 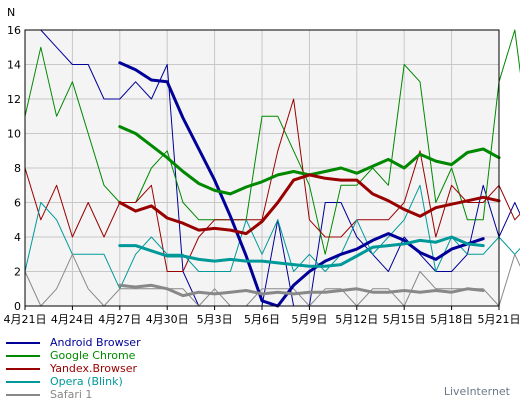 What do you see at coordinates (451, 319) in the screenshot?
I see `x-tick-label: 5月18日` at bounding box center [451, 319].